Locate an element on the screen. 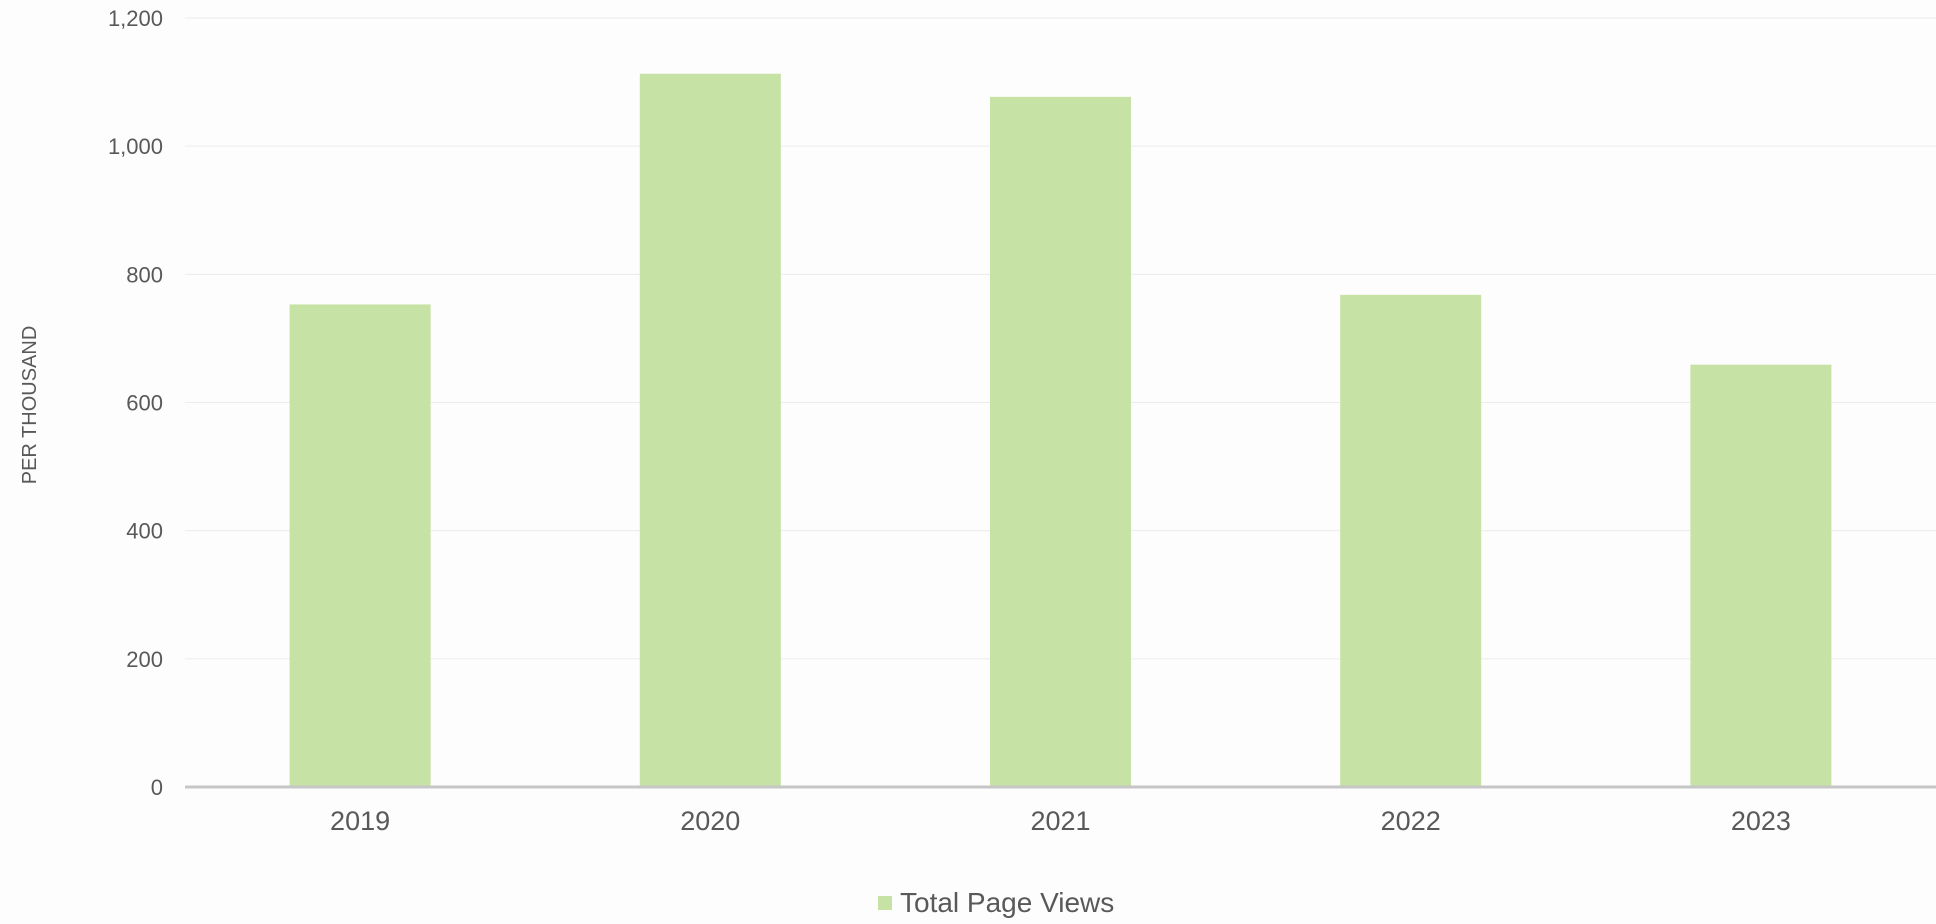 Image resolution: width=1936 pixels, height=924 pixels. y-tick-label: 1,000 is located at coordinates (135, 146).